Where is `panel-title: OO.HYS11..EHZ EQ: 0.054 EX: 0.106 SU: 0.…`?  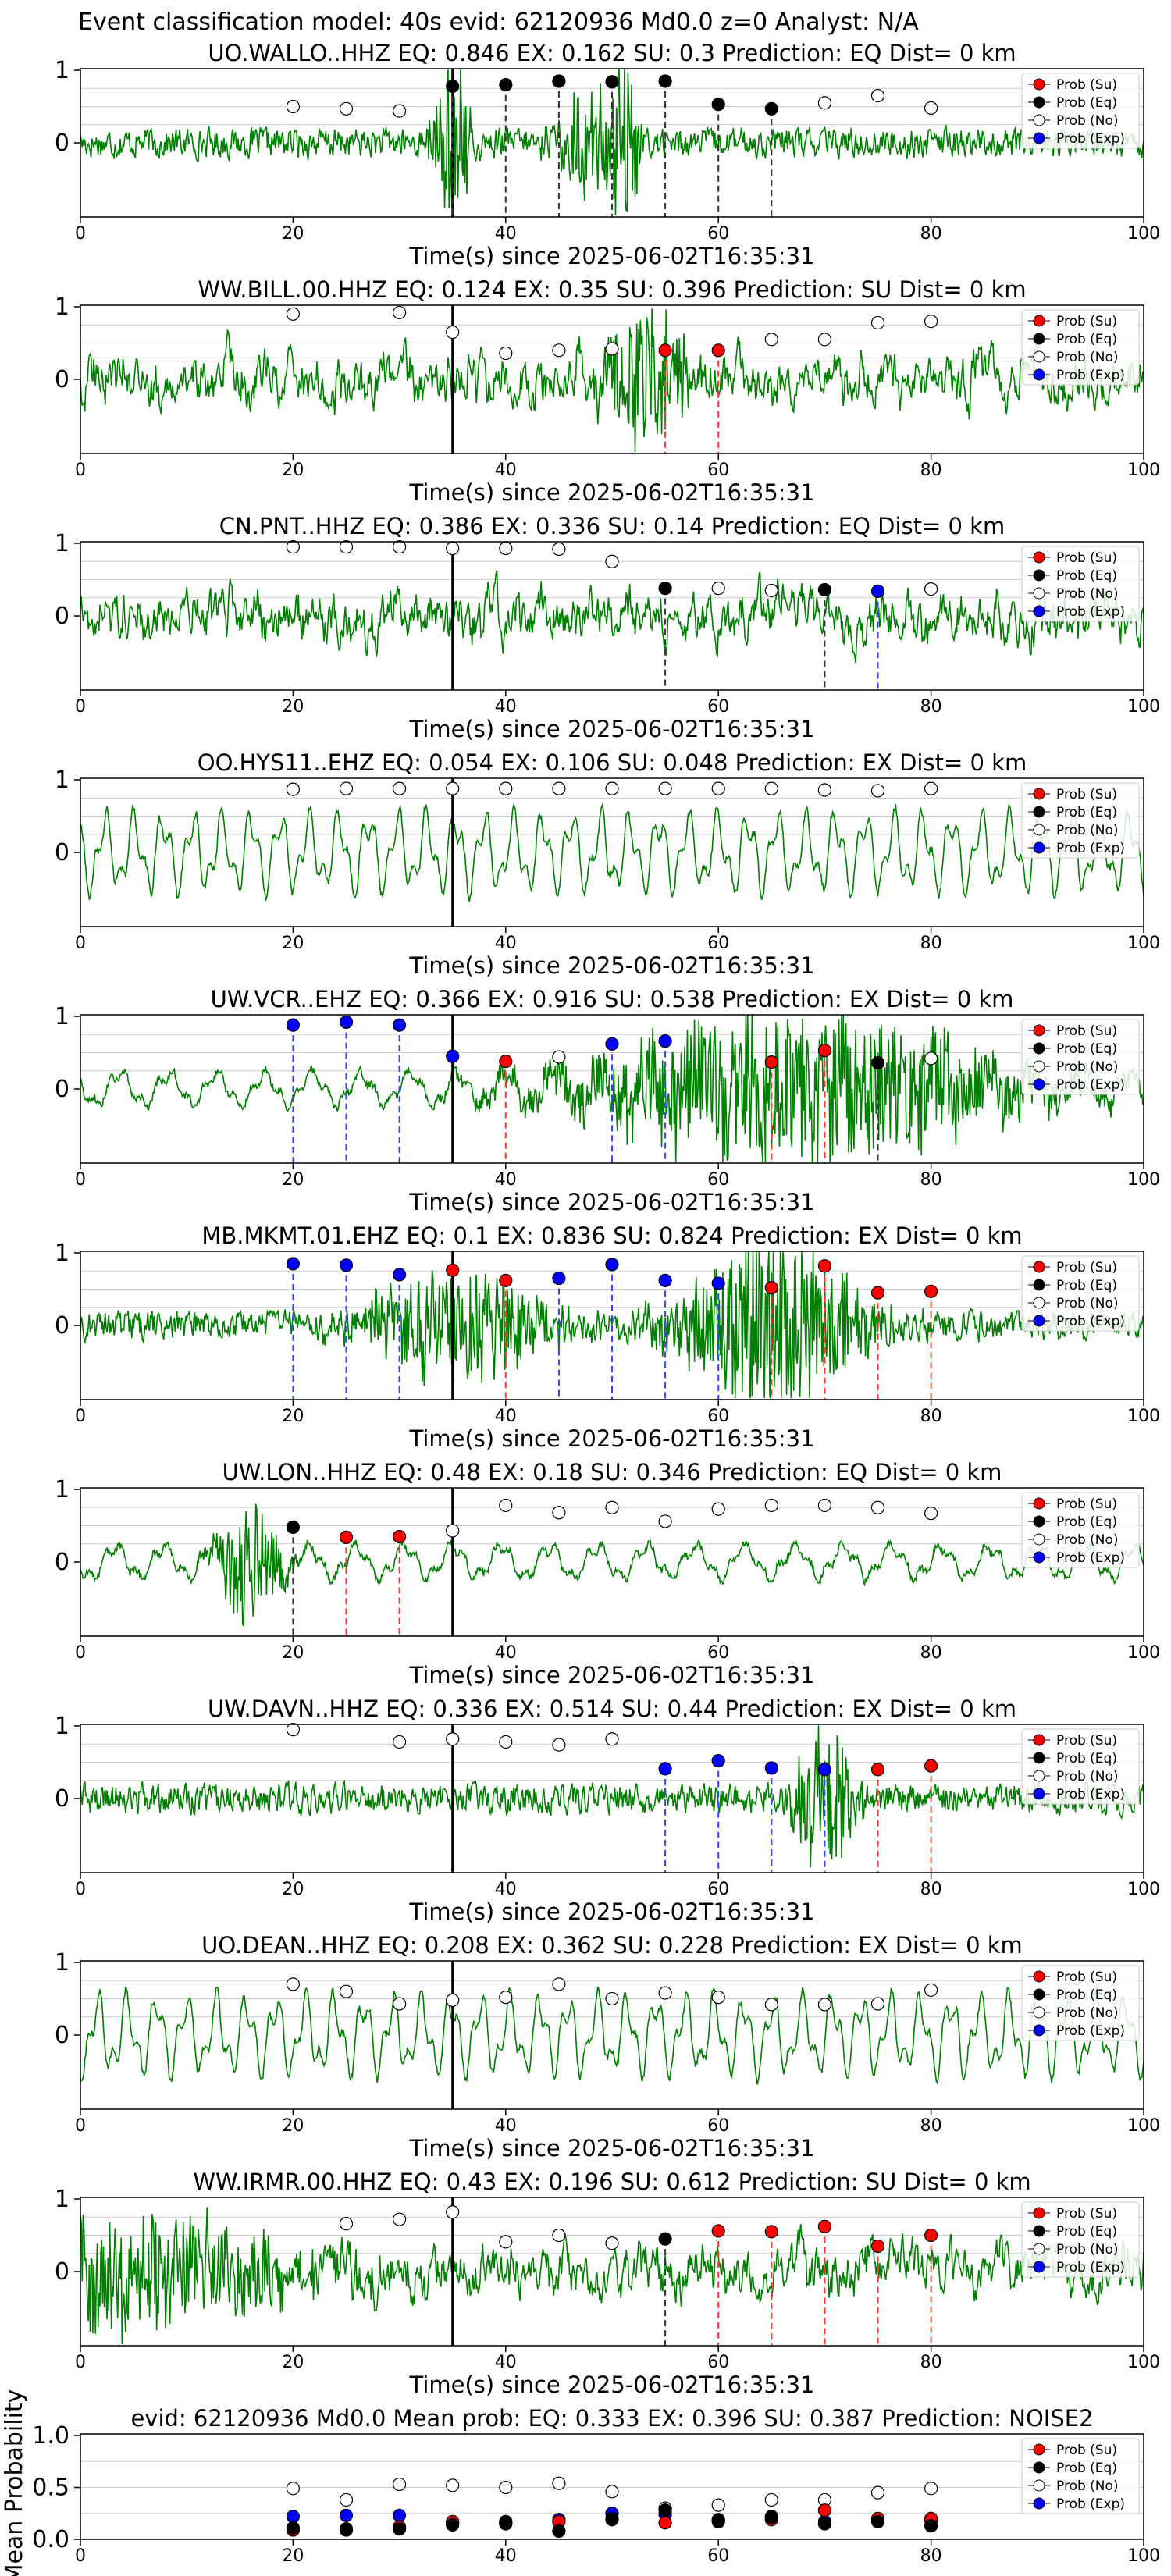
panel-title: OO.HYS11..EHZ EQ: 0.054 EX: 0.106 SU: 0.… is located at coordinates (612, 762).